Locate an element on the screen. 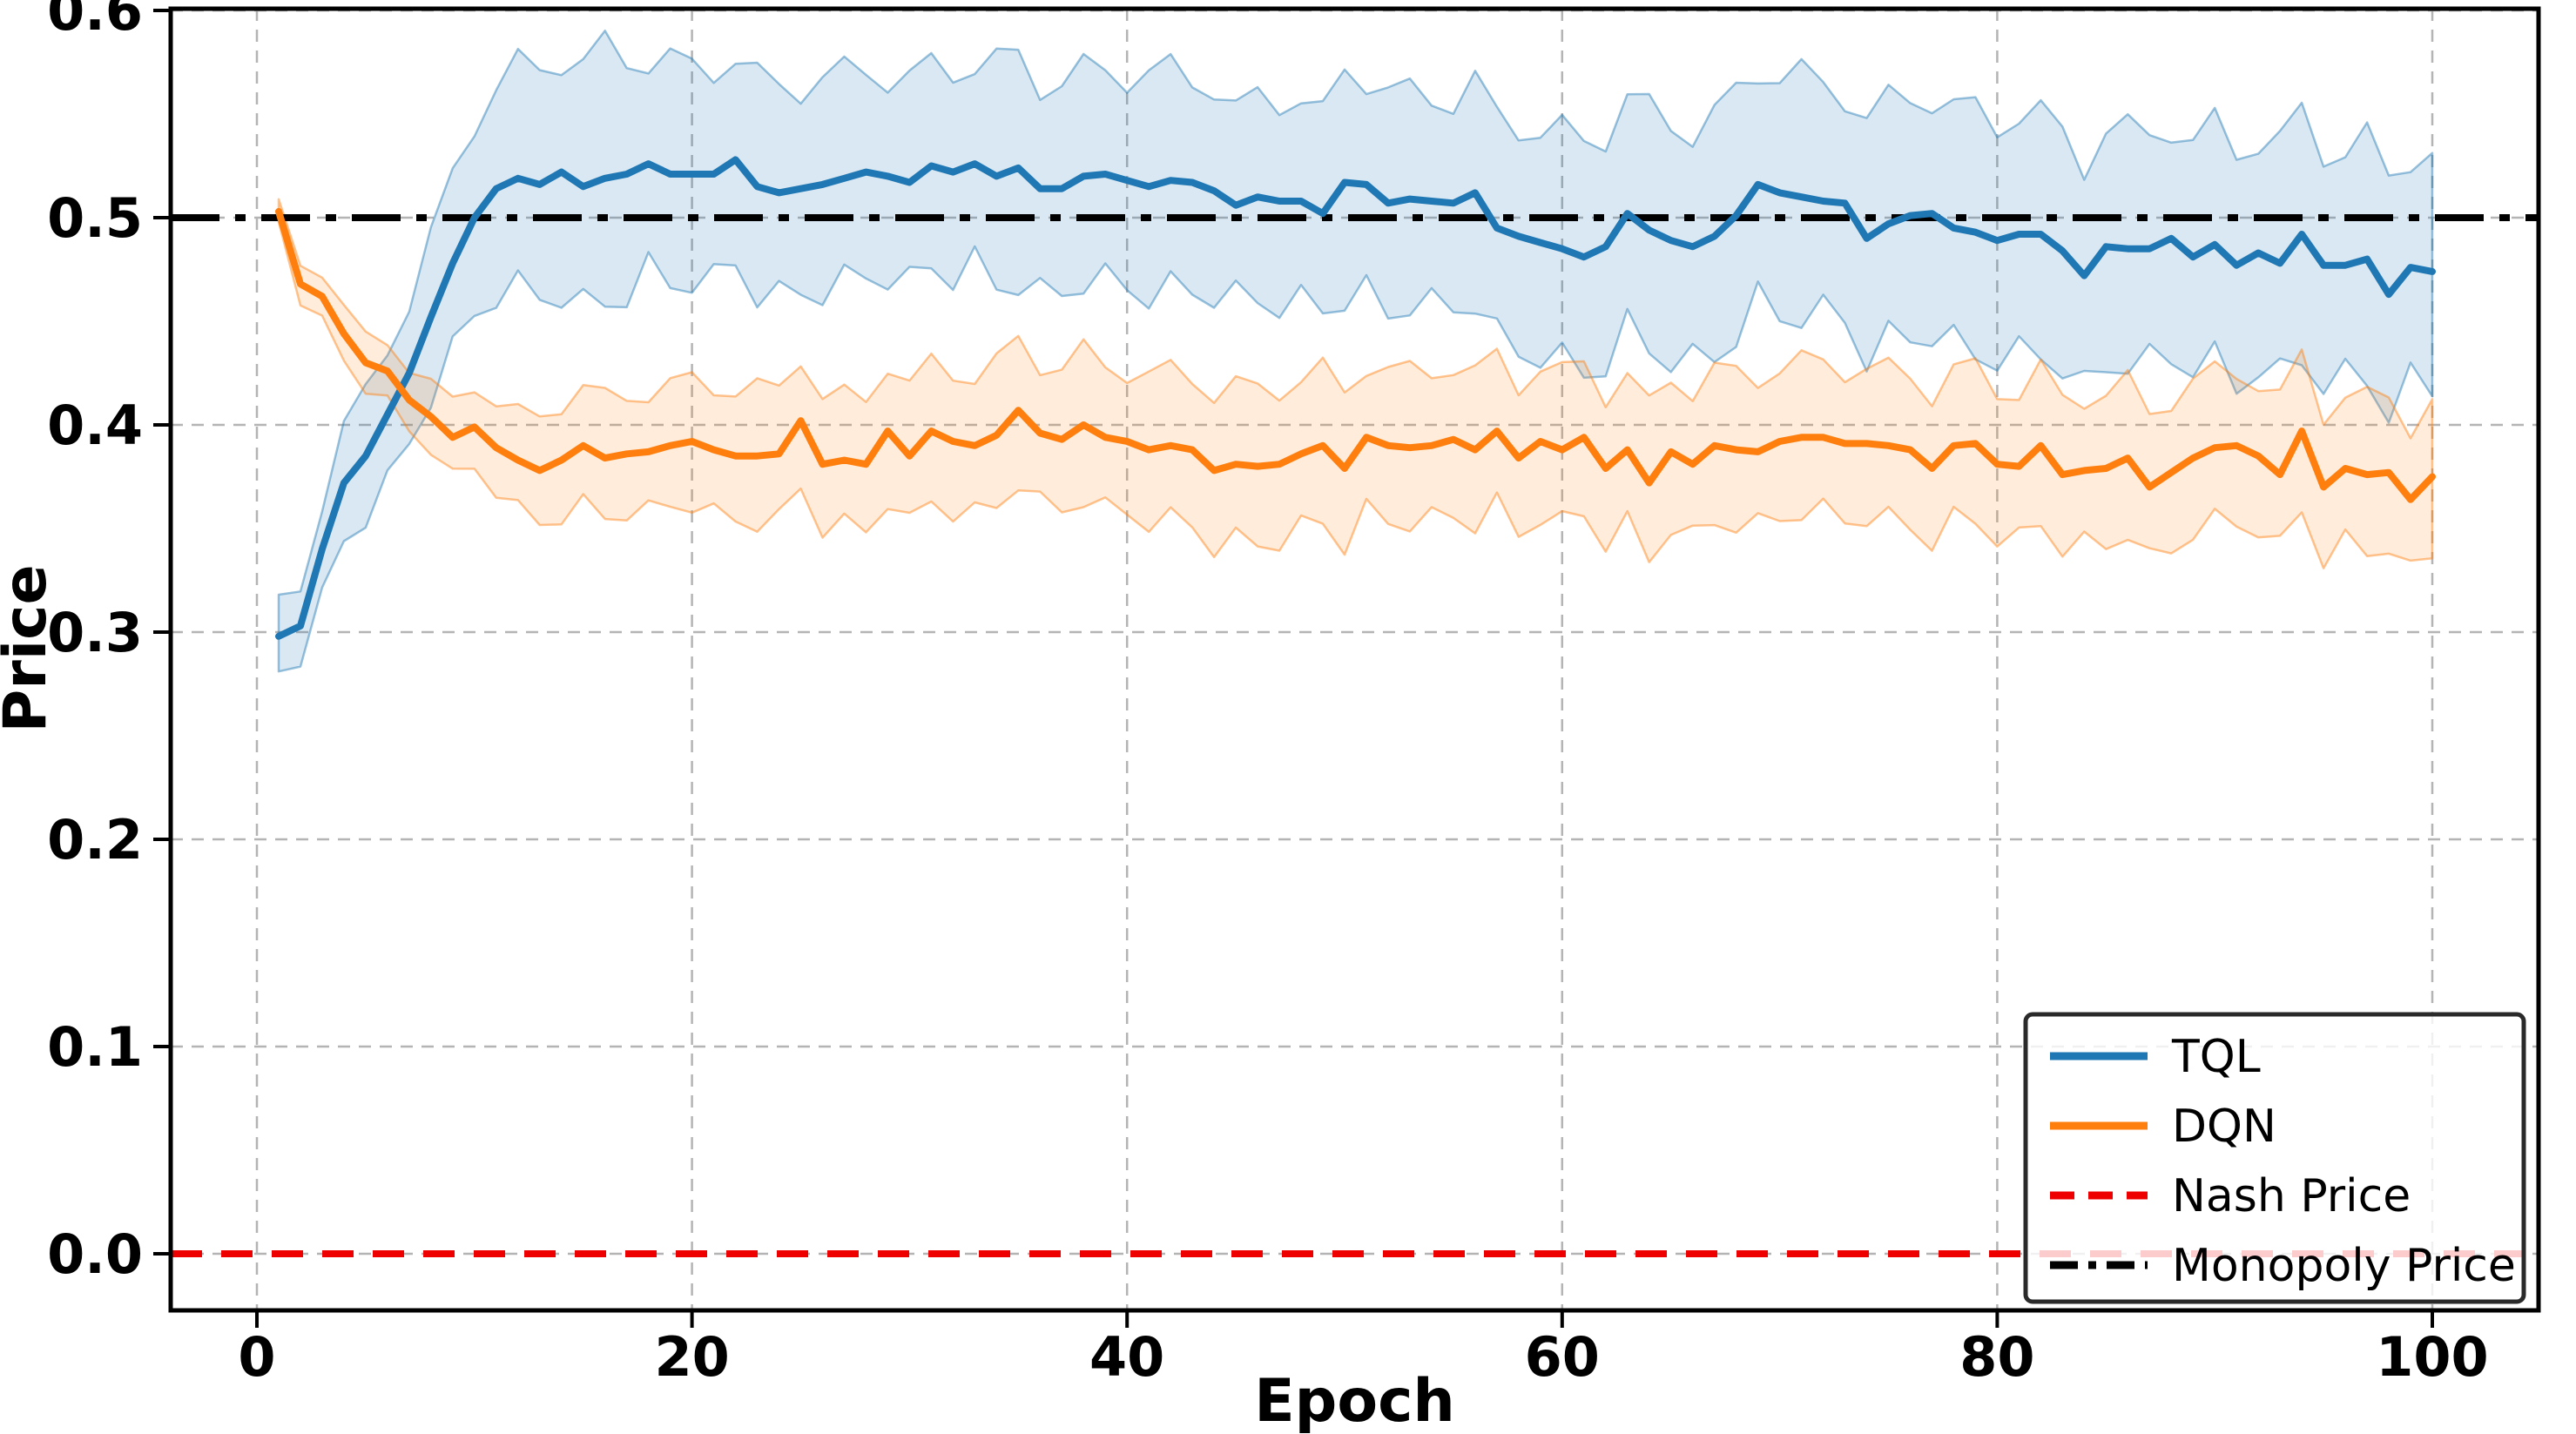 Image resolution: width=2576 pixels, height=1434 pixels. legend: TQL DQN Nash Price Monopoly Price is located at coordinates (2275, 1158).